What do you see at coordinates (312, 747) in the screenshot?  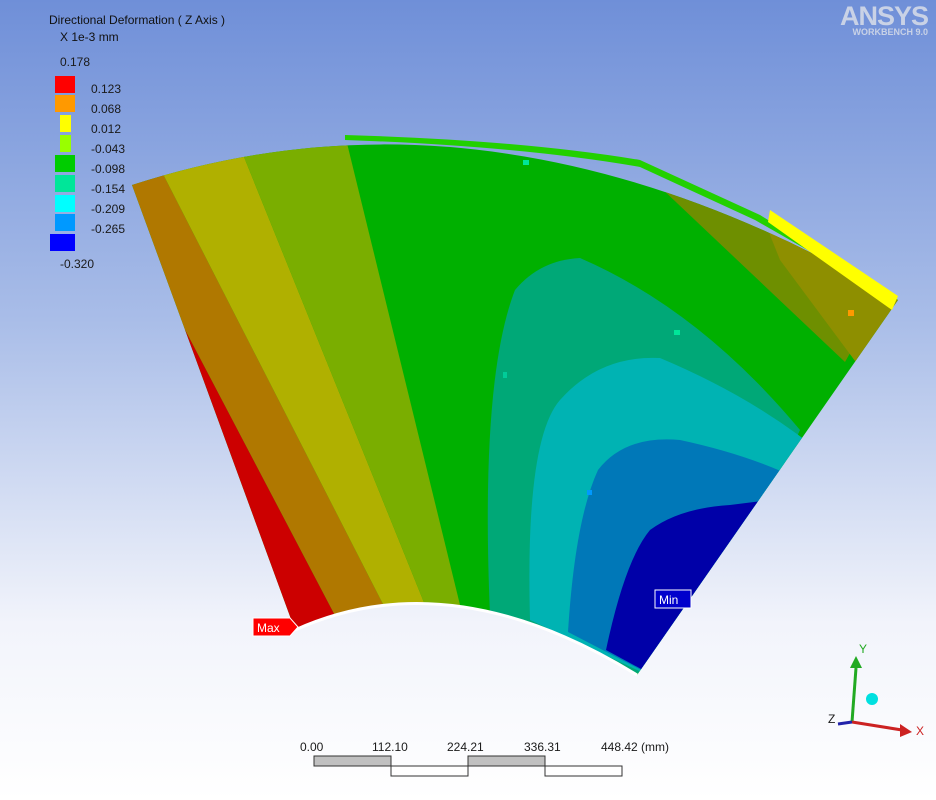 I see `scale-tick: 0.00` at bounding box center [312, 747].